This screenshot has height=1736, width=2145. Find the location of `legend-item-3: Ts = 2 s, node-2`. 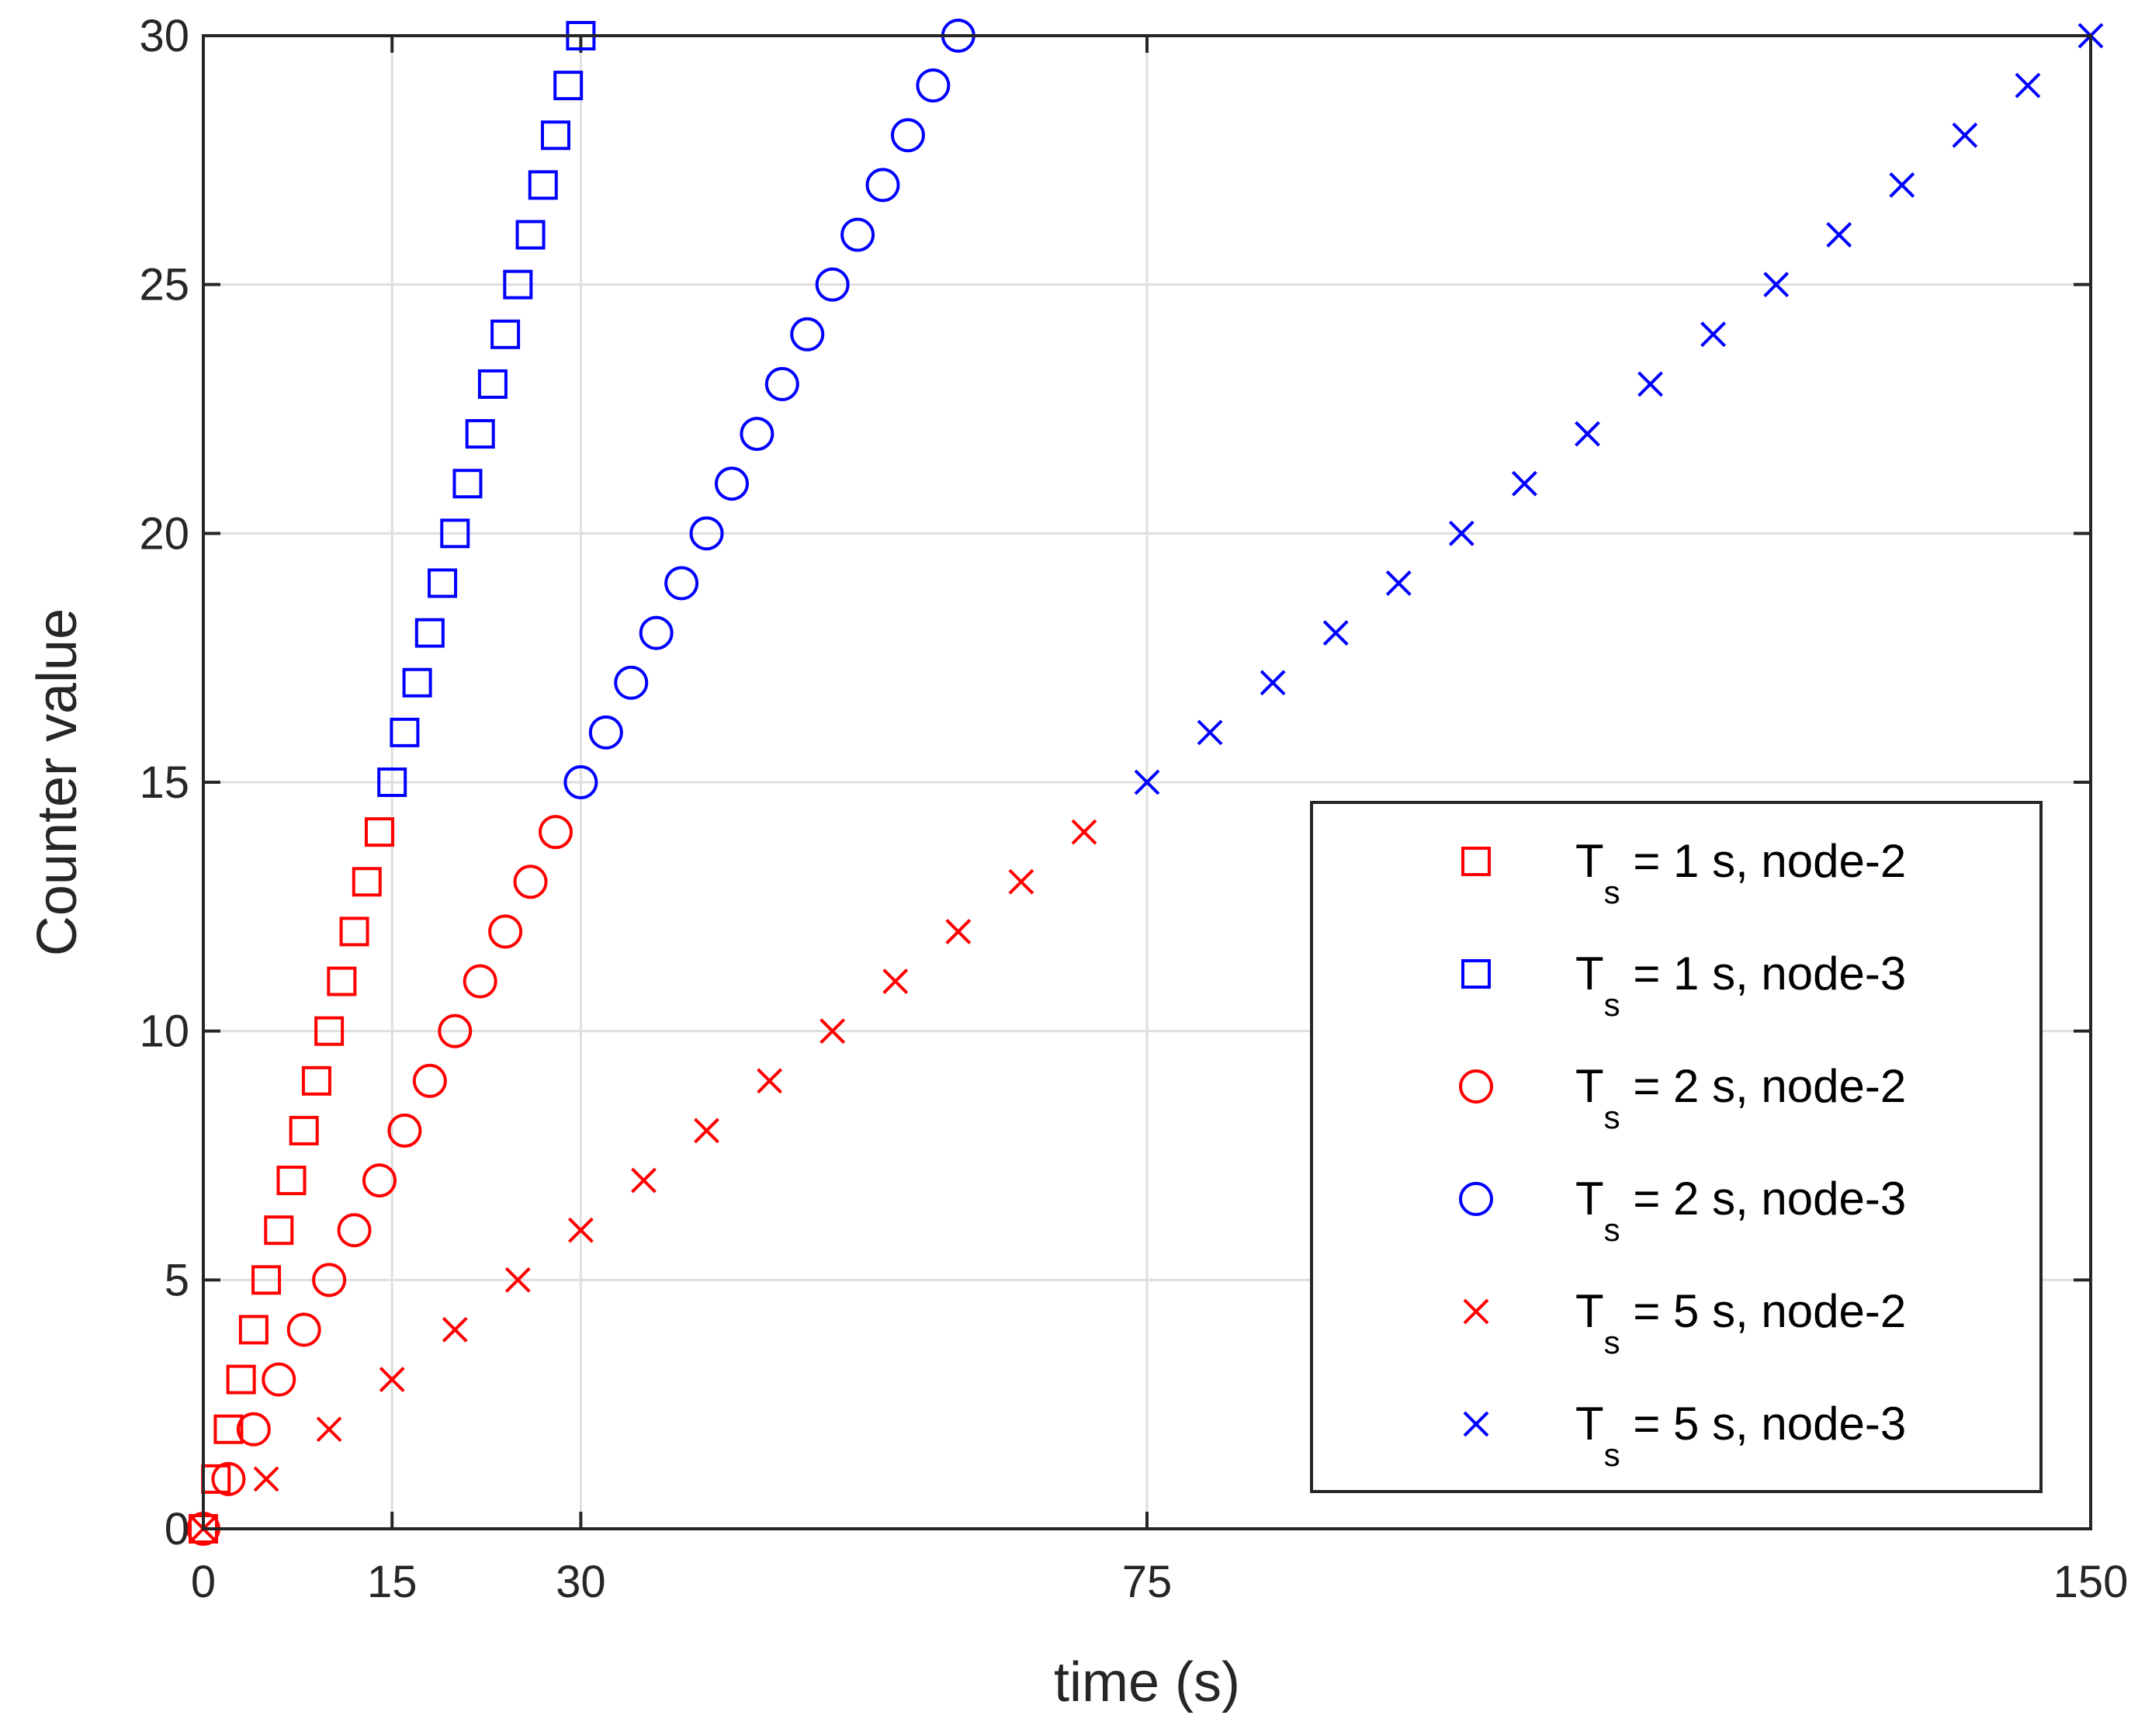

legend-item-3: Ts = 2 s, node-2 is located at coordinates (1683, 1097).